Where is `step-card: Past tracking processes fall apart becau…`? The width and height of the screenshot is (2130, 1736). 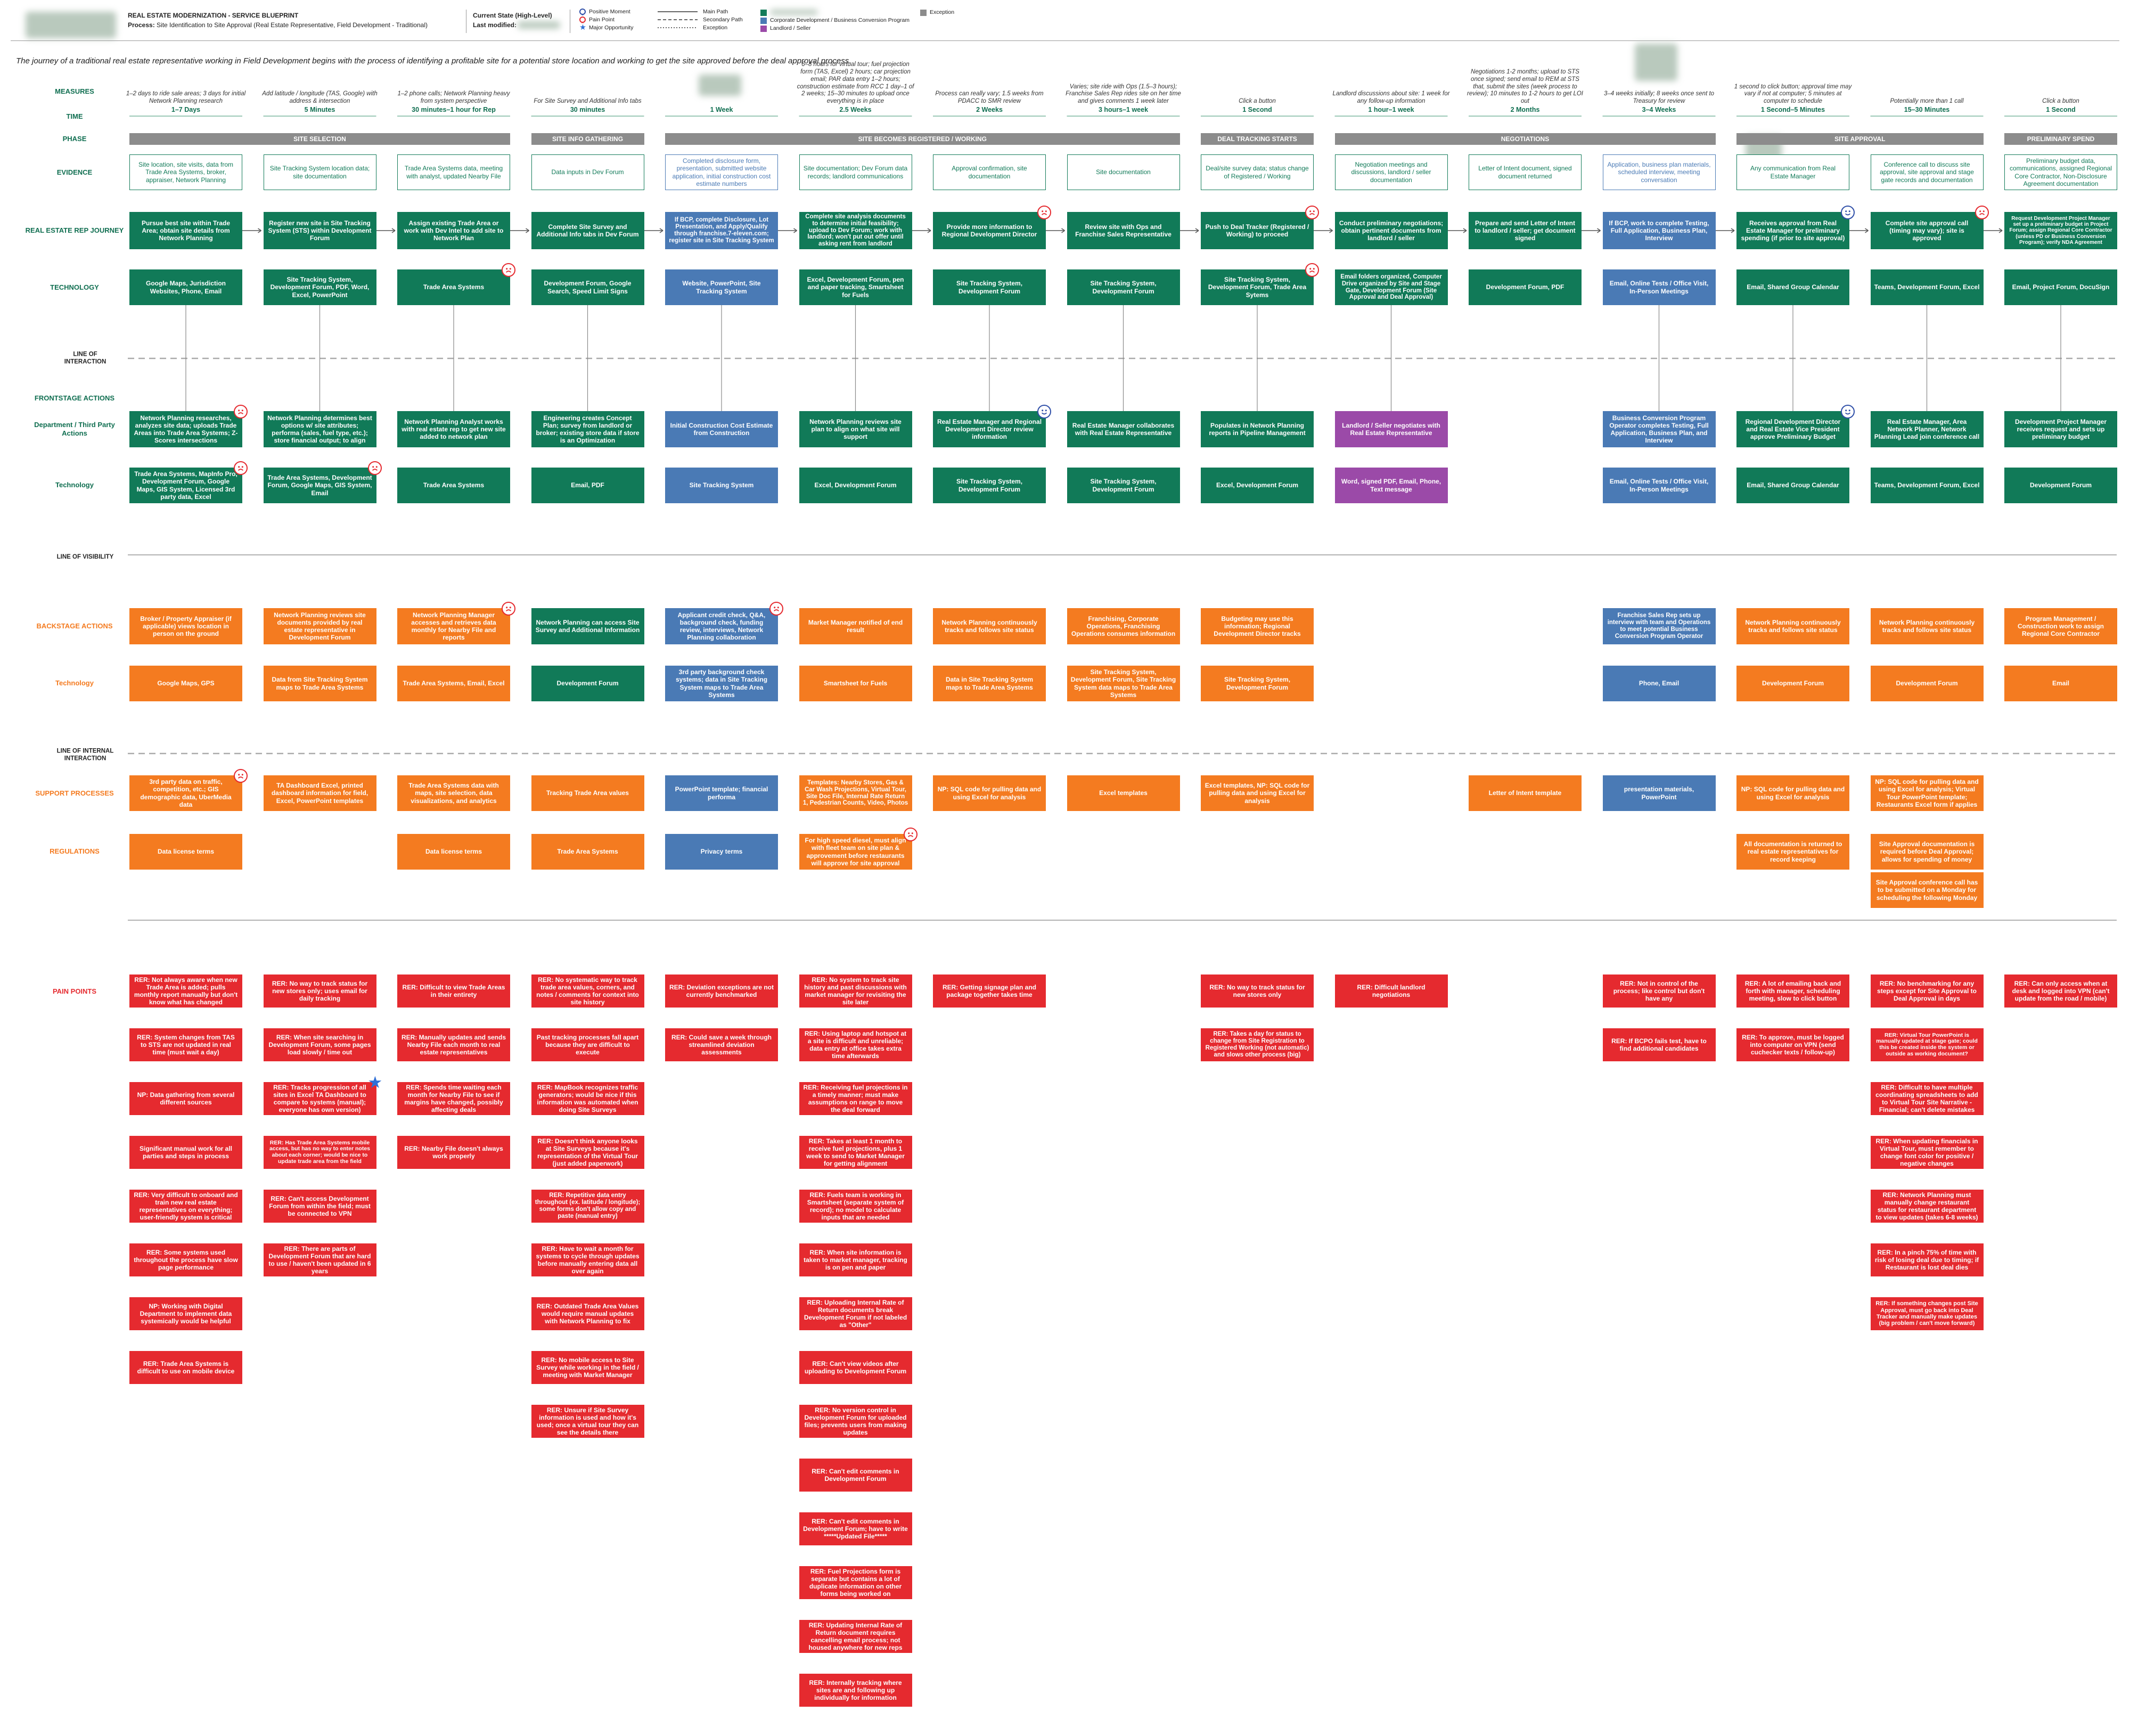
step-card: Past tracking processes fall apart becau… is located at coordinates (587, 1044).